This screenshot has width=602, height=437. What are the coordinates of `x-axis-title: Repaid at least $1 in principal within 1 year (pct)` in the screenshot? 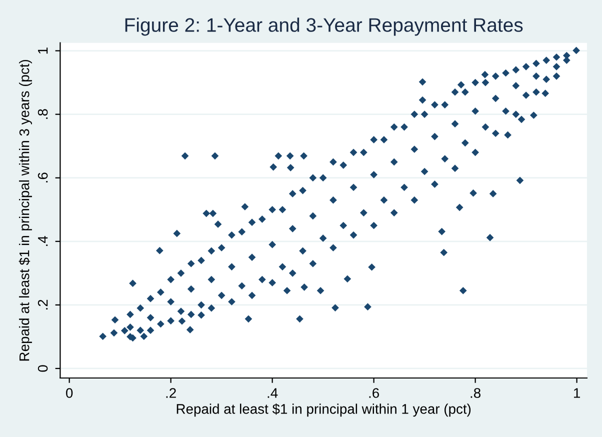 It's located at (323, 410).